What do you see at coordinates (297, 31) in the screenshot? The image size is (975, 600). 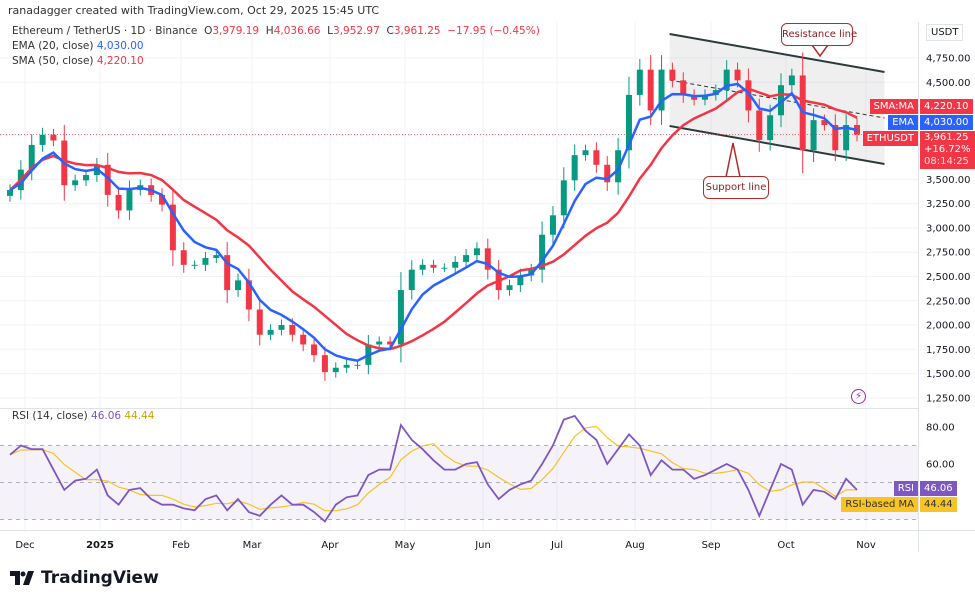 I see `high-value: 4,036.66` at bounding box center [297, 31].